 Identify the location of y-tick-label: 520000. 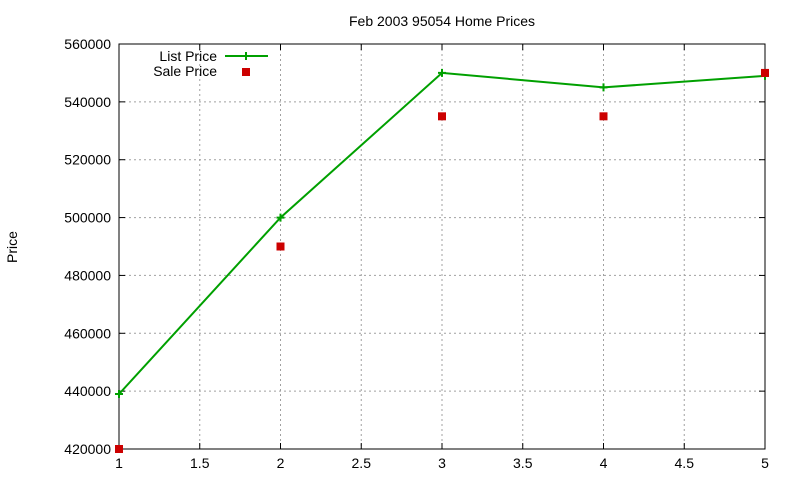
(87, 160).